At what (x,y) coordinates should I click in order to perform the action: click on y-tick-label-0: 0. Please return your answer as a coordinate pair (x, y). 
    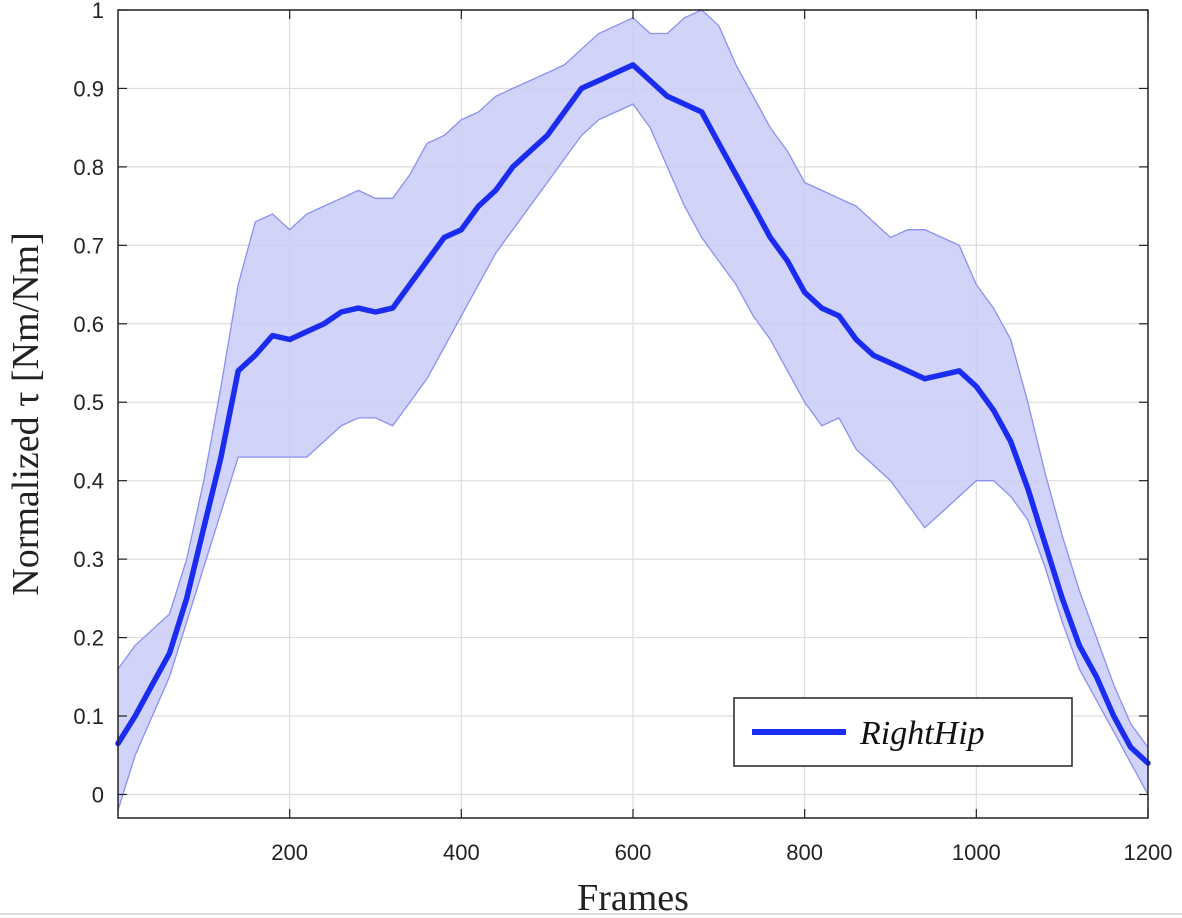
    Looking at the image, I should click on (98, 794).